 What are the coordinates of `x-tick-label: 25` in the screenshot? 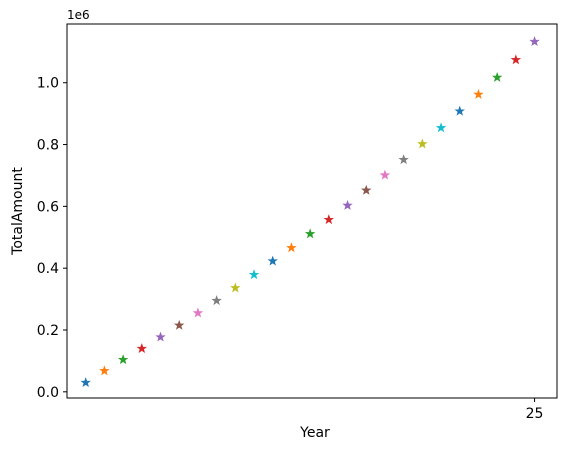 It's located at (535, 414).